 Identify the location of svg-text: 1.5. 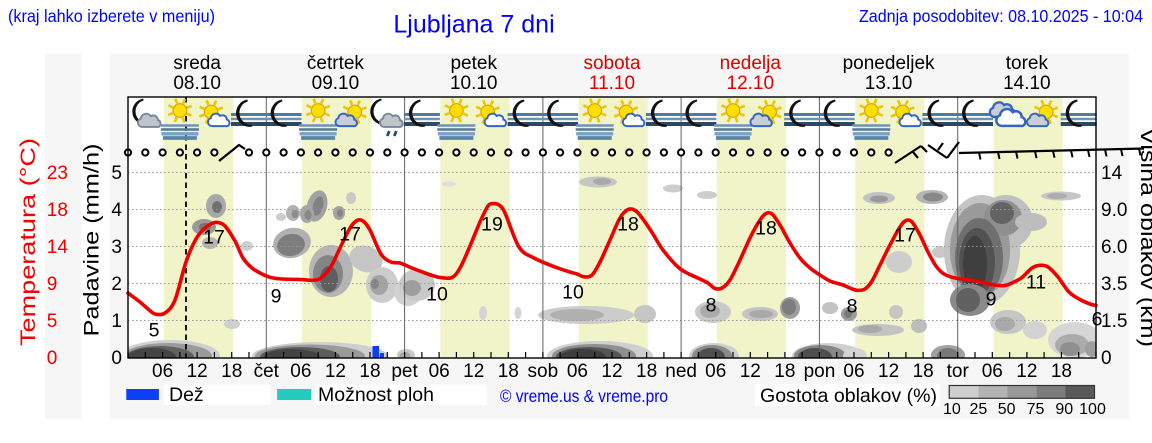
(1114, 321).